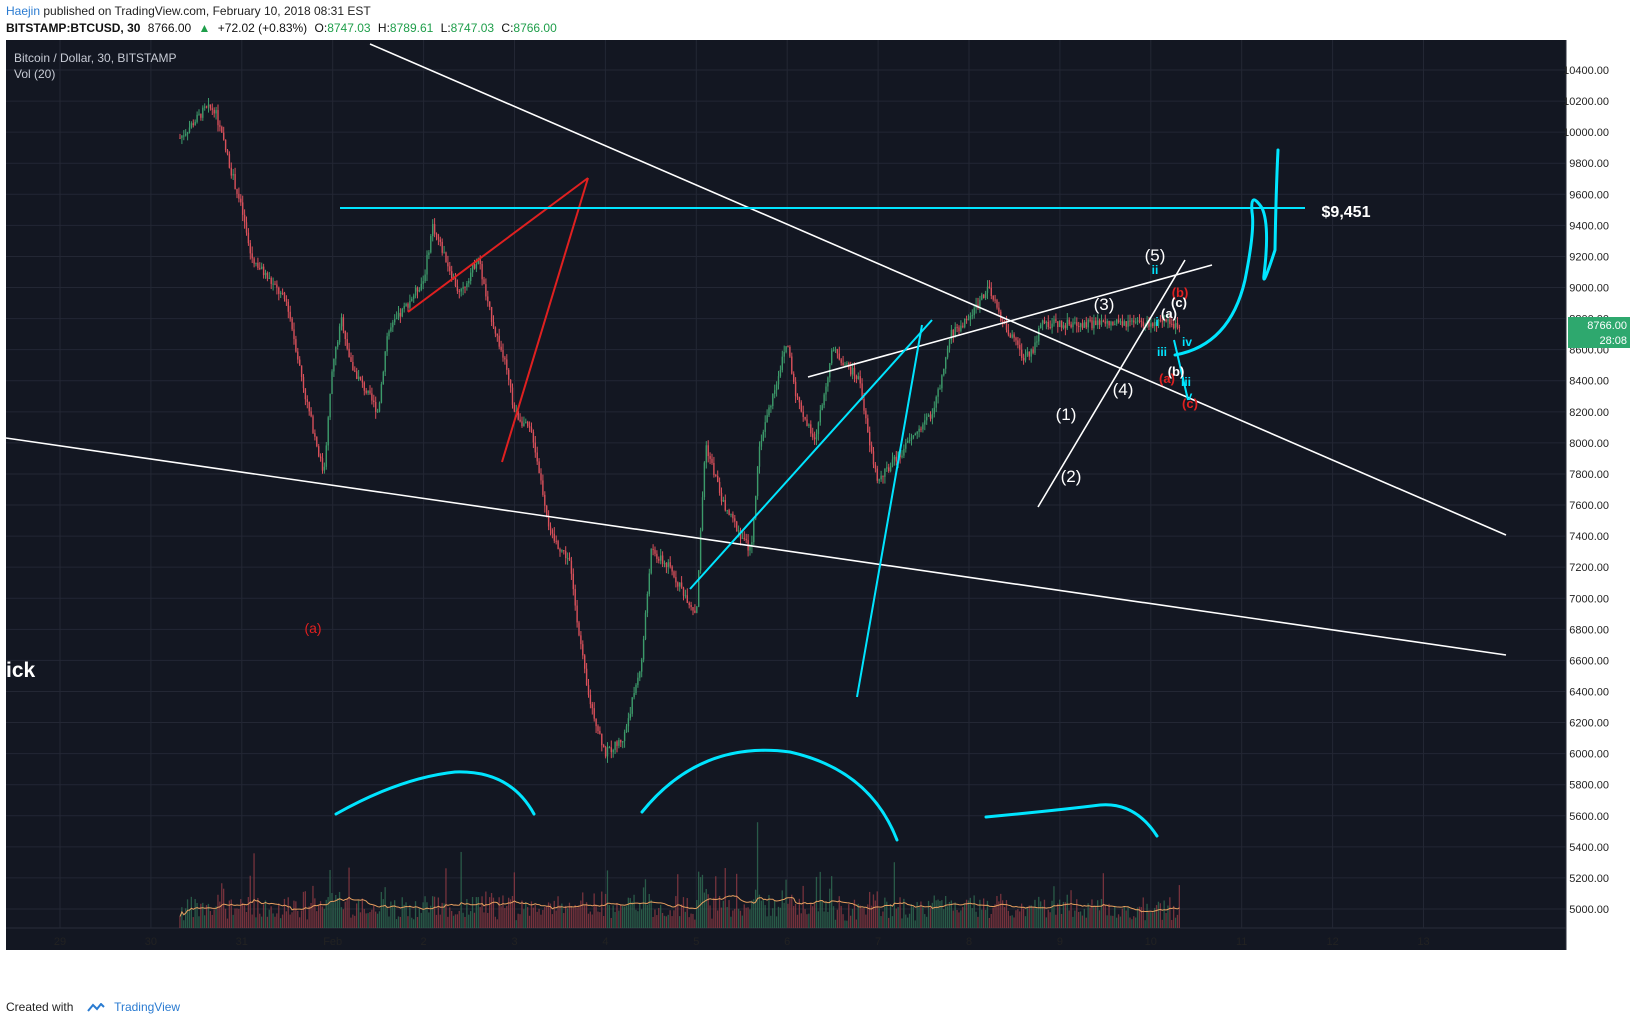  I want to click on price-tick-label: 8200.00, so click(1589, 413).